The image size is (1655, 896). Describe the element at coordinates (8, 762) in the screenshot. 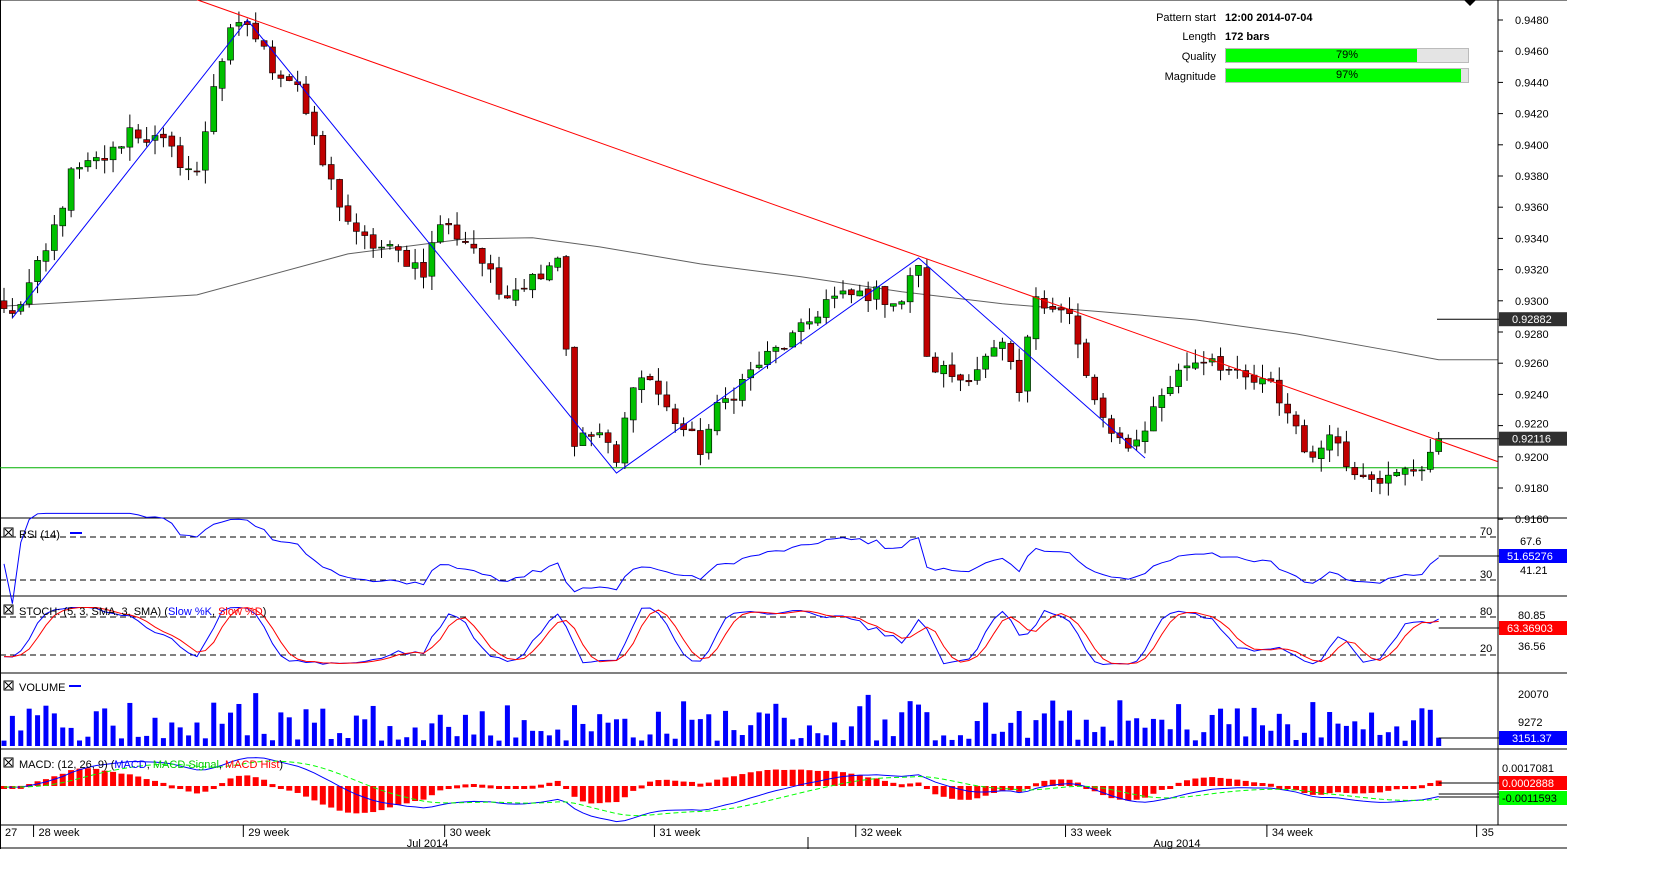

I see `macd-close-icon` at that location.